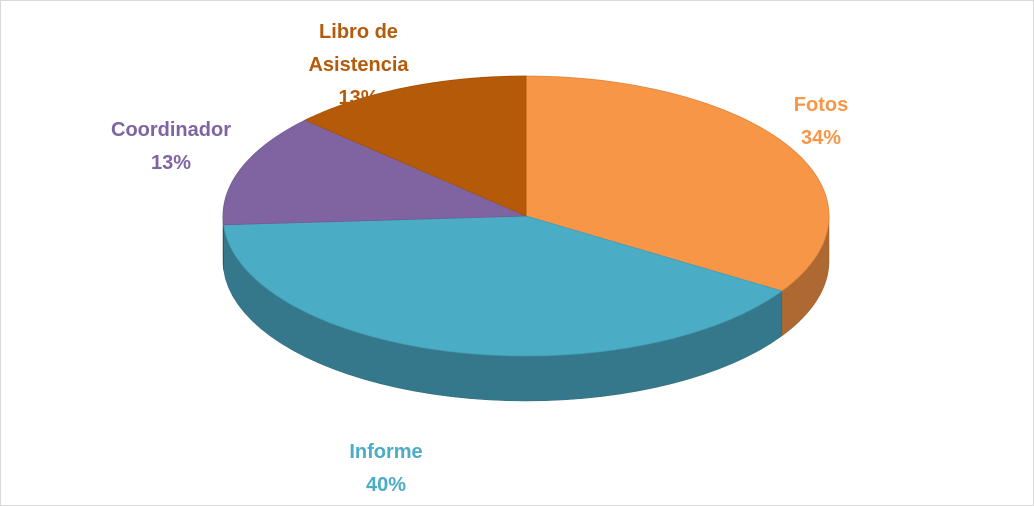  What do you see at coordinates (821, 122) in the screenshot?
I see `data-label: Fotos 34%` at bounding box center [821, 122].